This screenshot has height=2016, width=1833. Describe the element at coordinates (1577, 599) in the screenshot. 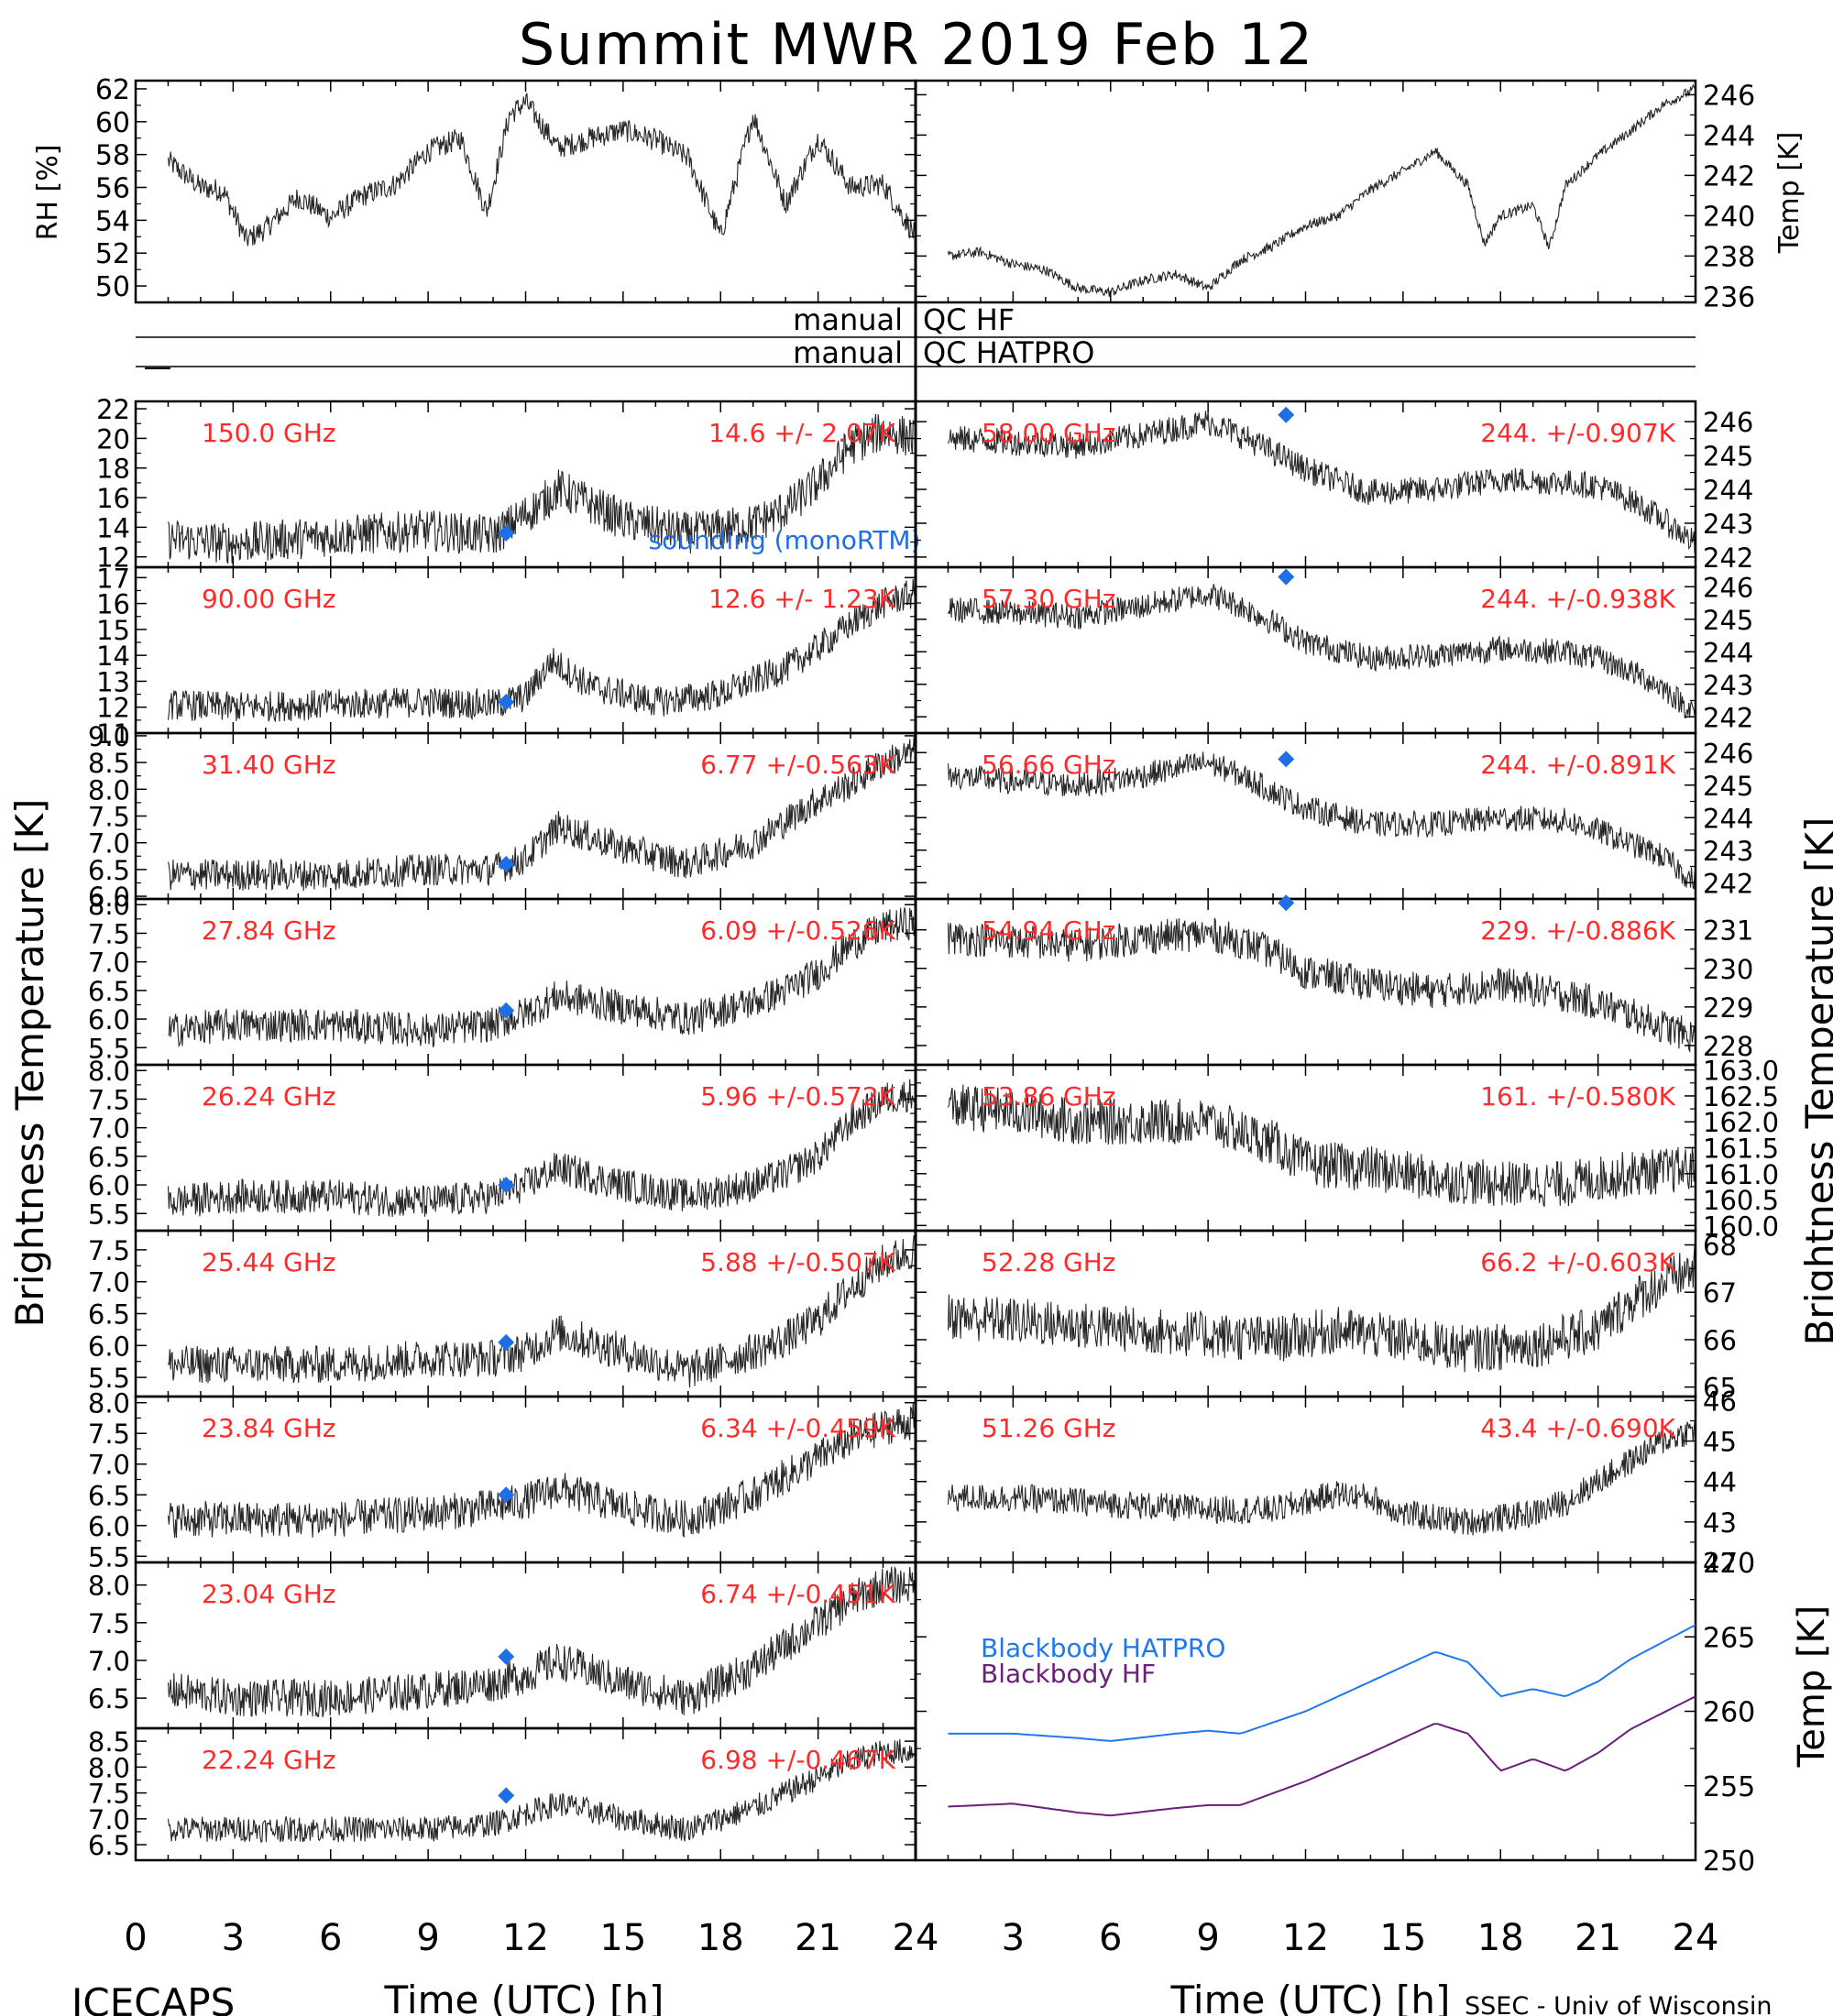

I see `f5730-stats-label: 244. +/-0.938K` at that location.